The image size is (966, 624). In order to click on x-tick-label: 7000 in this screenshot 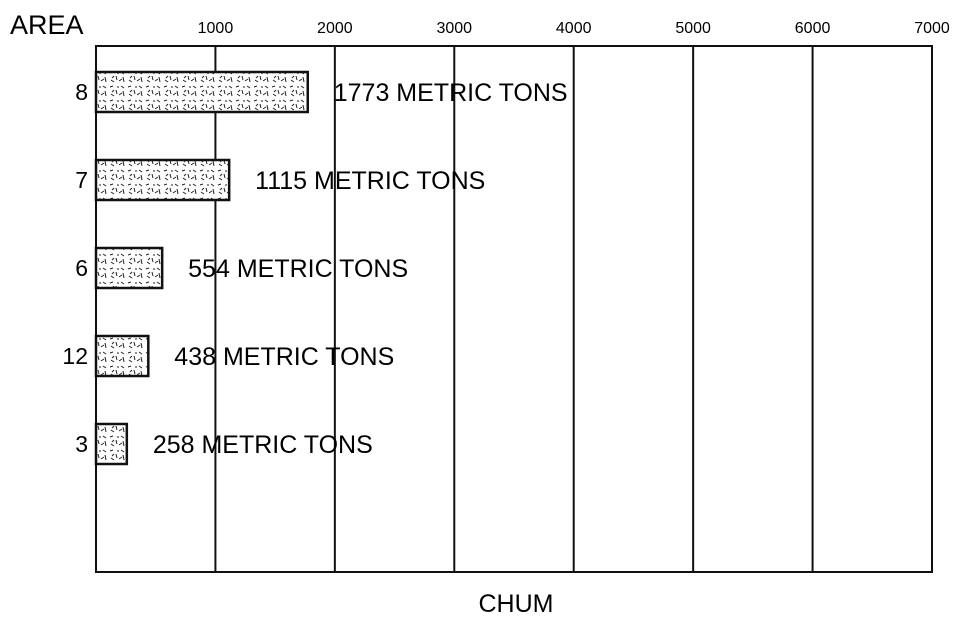, I will do `click(932, 28)`.